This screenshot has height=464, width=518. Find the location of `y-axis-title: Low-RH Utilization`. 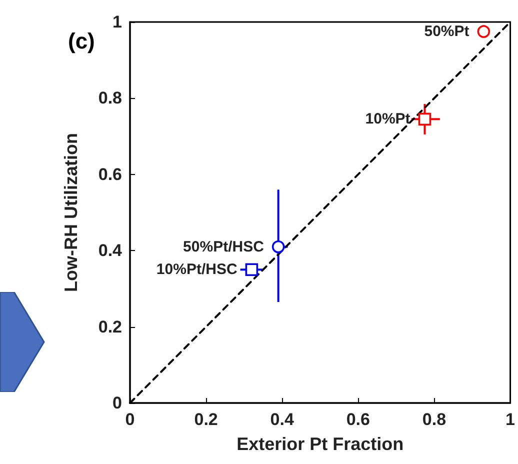

y-axis-title: Low-RH Utilization is located at coordinates (71, 212).